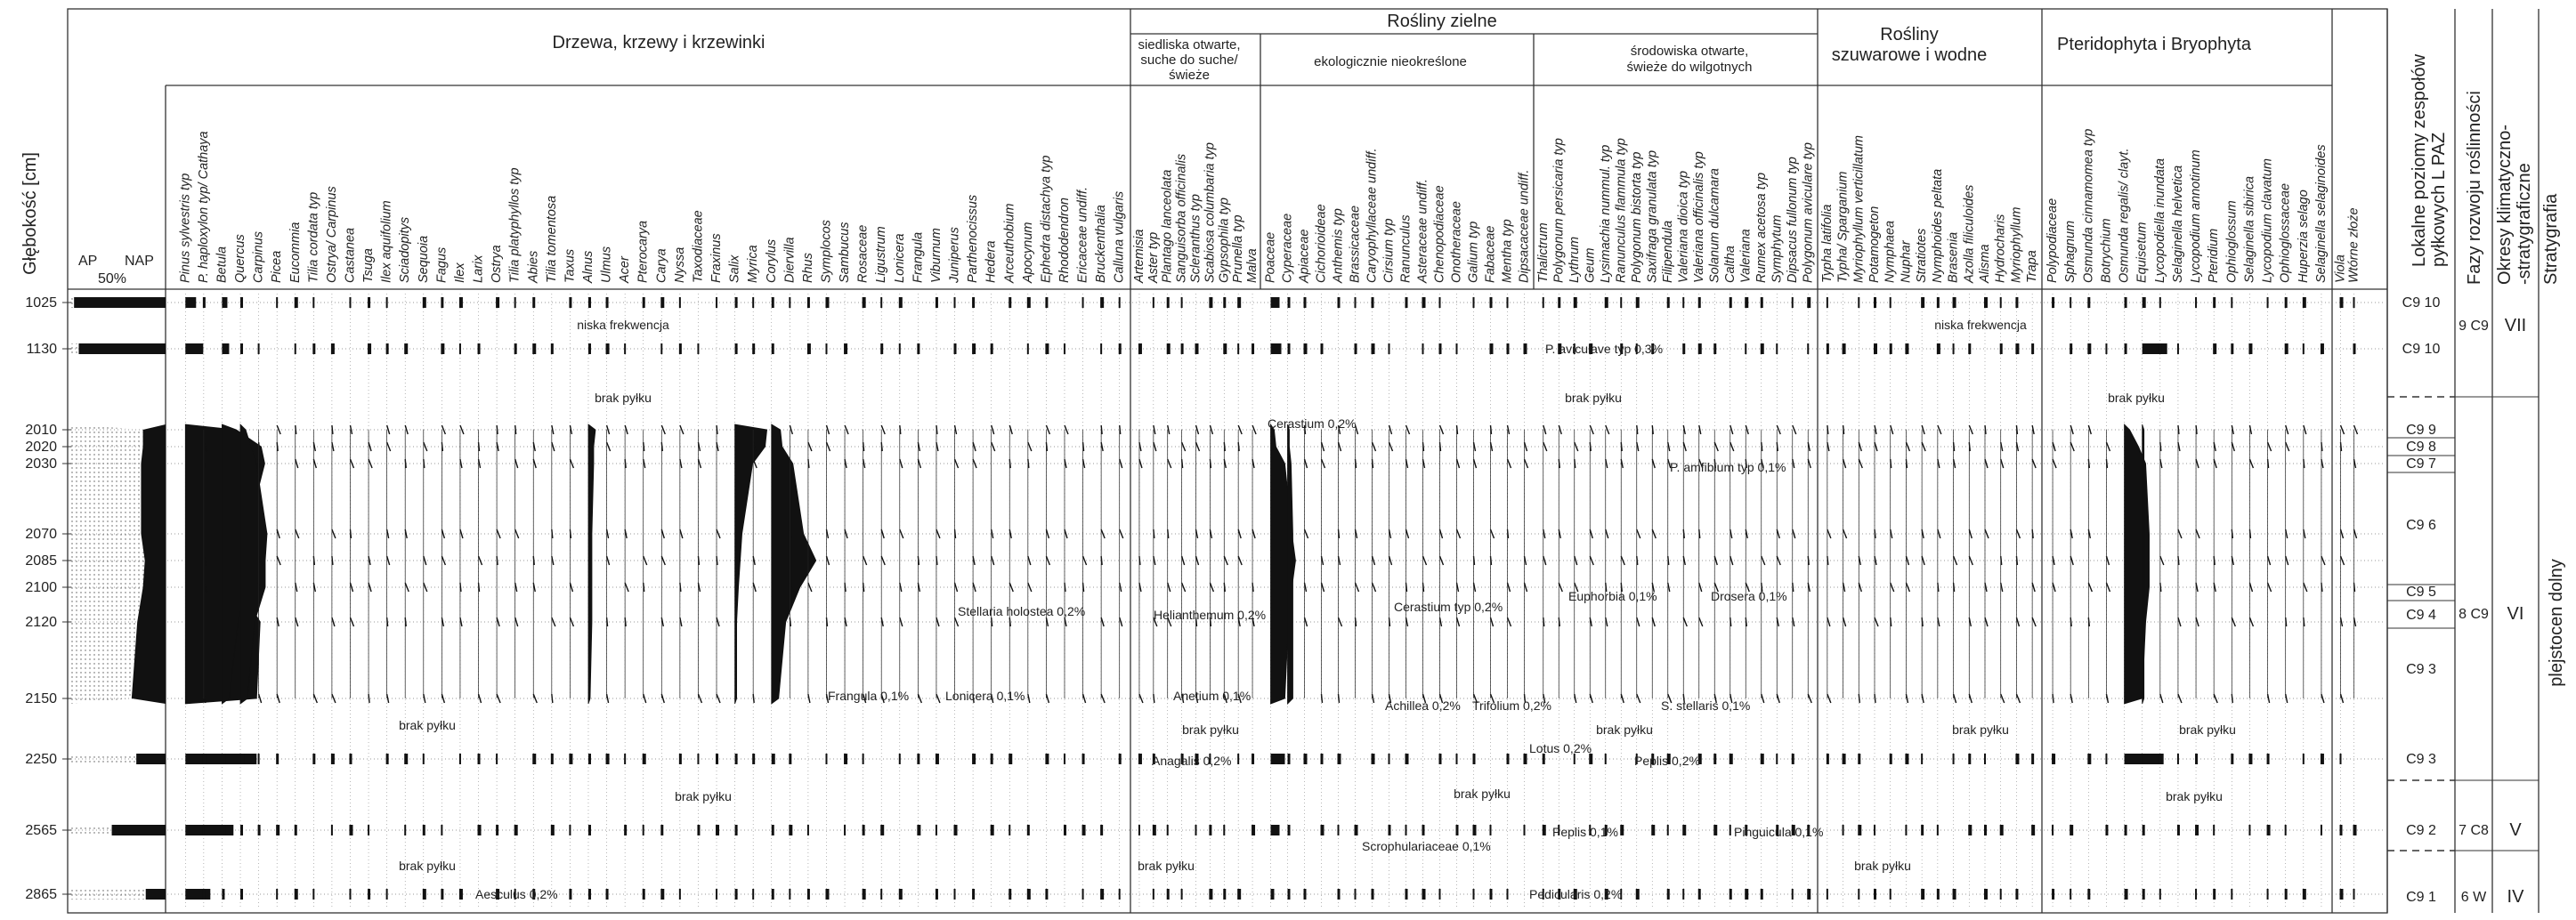  Describe the element at coordinates (2515, 326) in the screenshot. I see `period-label: VII` at that location.